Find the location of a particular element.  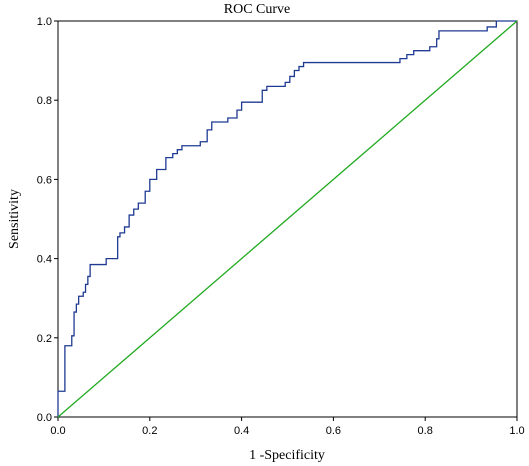

y-axis: 0.0 0.2 0.4 0.6 0.8 1.0 is located at coordinates (47, 220).